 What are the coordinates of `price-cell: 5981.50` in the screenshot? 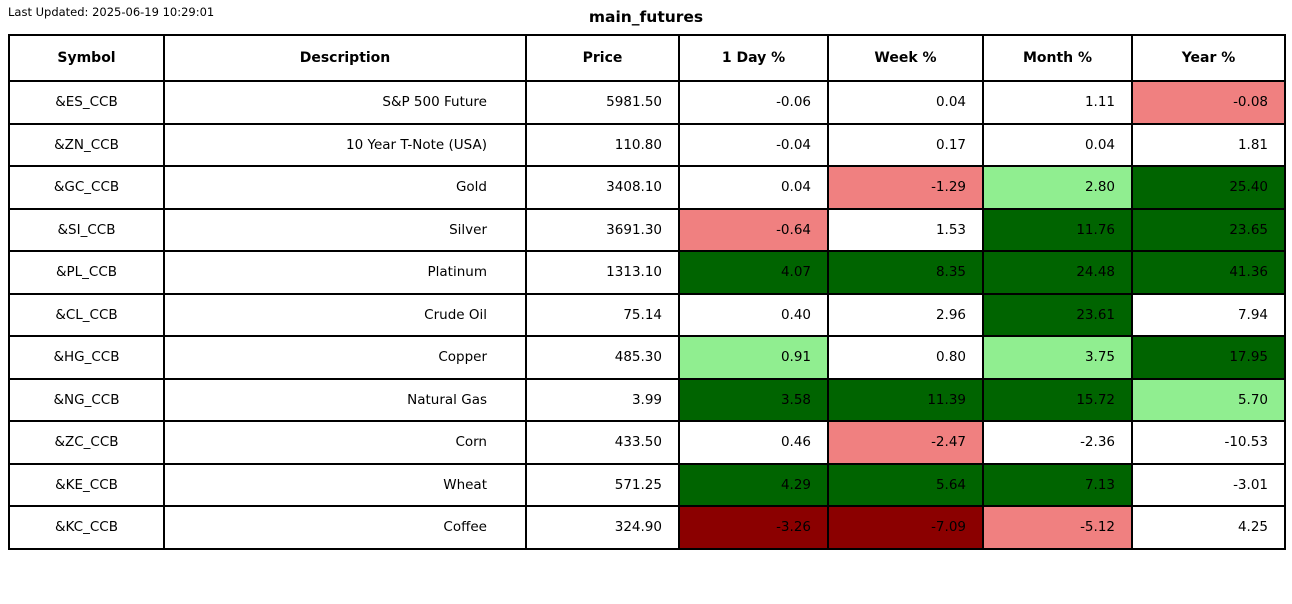 It's located at (602, 102).